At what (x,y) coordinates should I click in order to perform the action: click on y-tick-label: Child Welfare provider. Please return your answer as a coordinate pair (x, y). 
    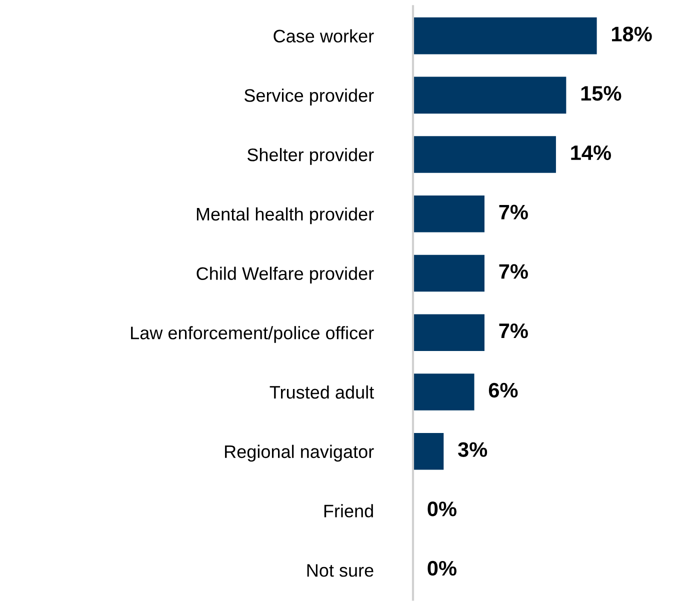
    Looking at the image, I should click on (285, 275).